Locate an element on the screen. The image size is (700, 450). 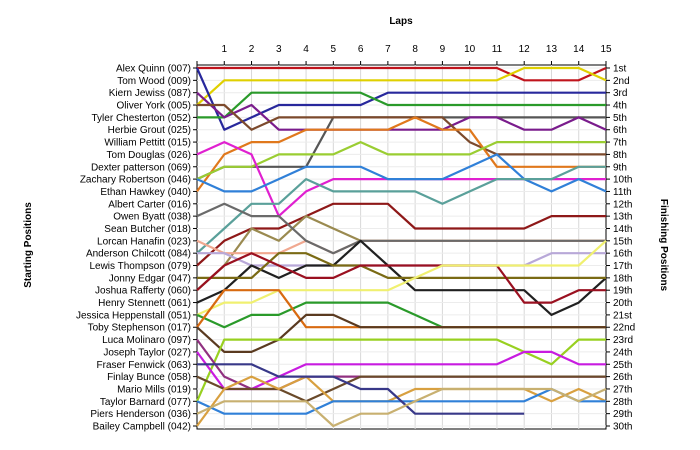
x-tick-label: 1 is located at coordinates (224, 49).